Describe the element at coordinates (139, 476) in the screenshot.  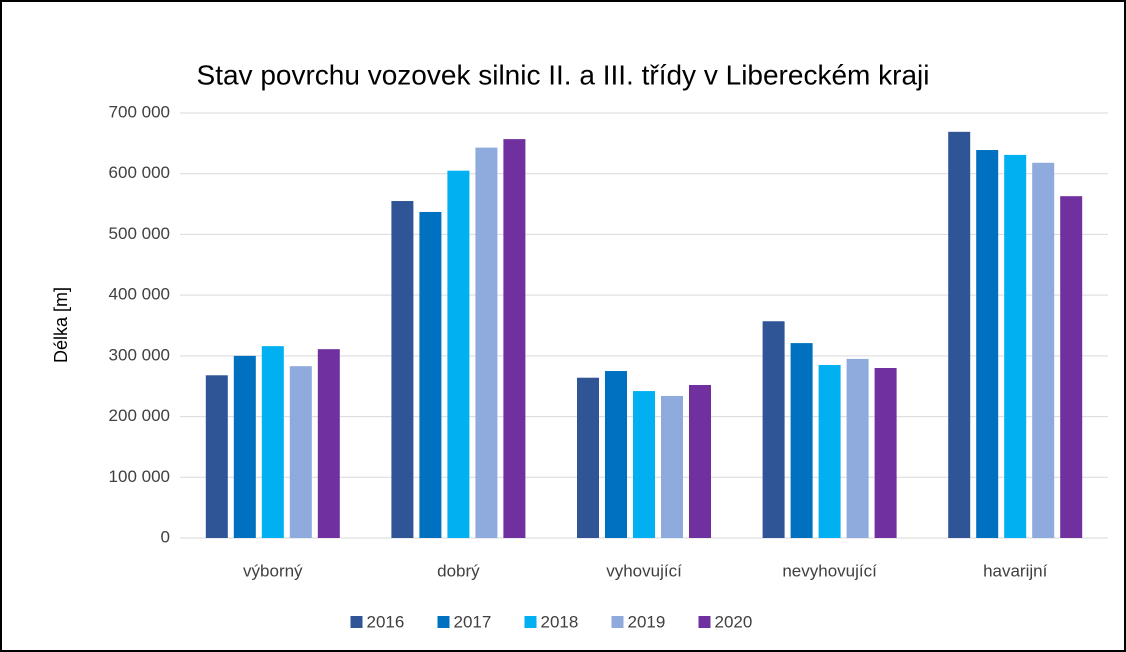
I see `y-tick-label: 100 000` at that location.